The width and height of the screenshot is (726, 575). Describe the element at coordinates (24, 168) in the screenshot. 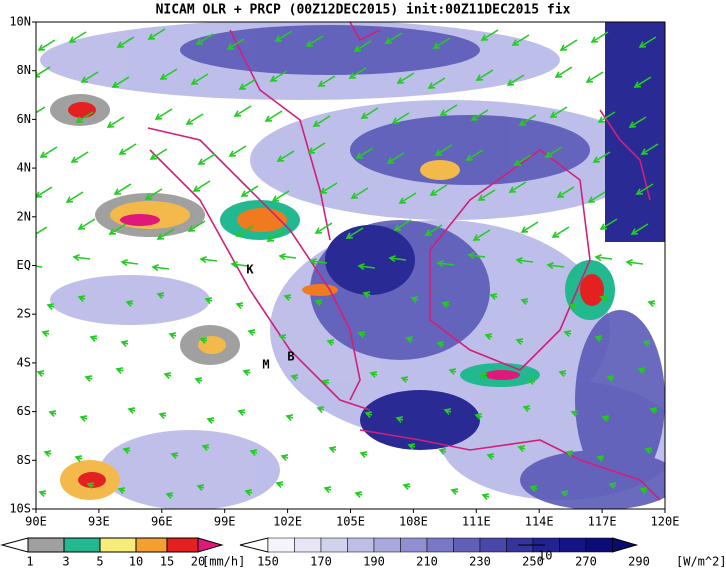

I see `y-tick-label: 4N` at that location.